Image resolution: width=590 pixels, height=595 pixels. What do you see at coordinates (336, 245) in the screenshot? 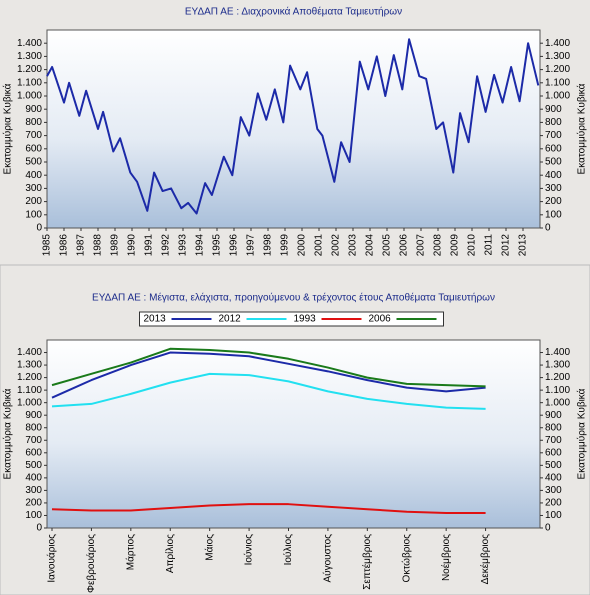
I see `x-tick-label: 2002` at bounding box center [336, 245].